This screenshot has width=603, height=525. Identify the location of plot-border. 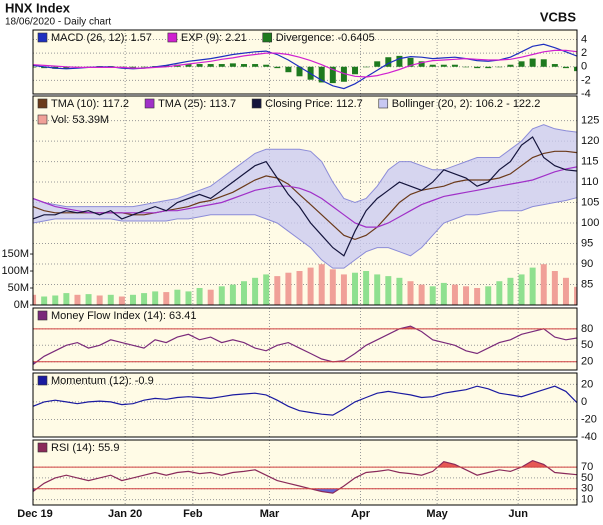
(305, 62).